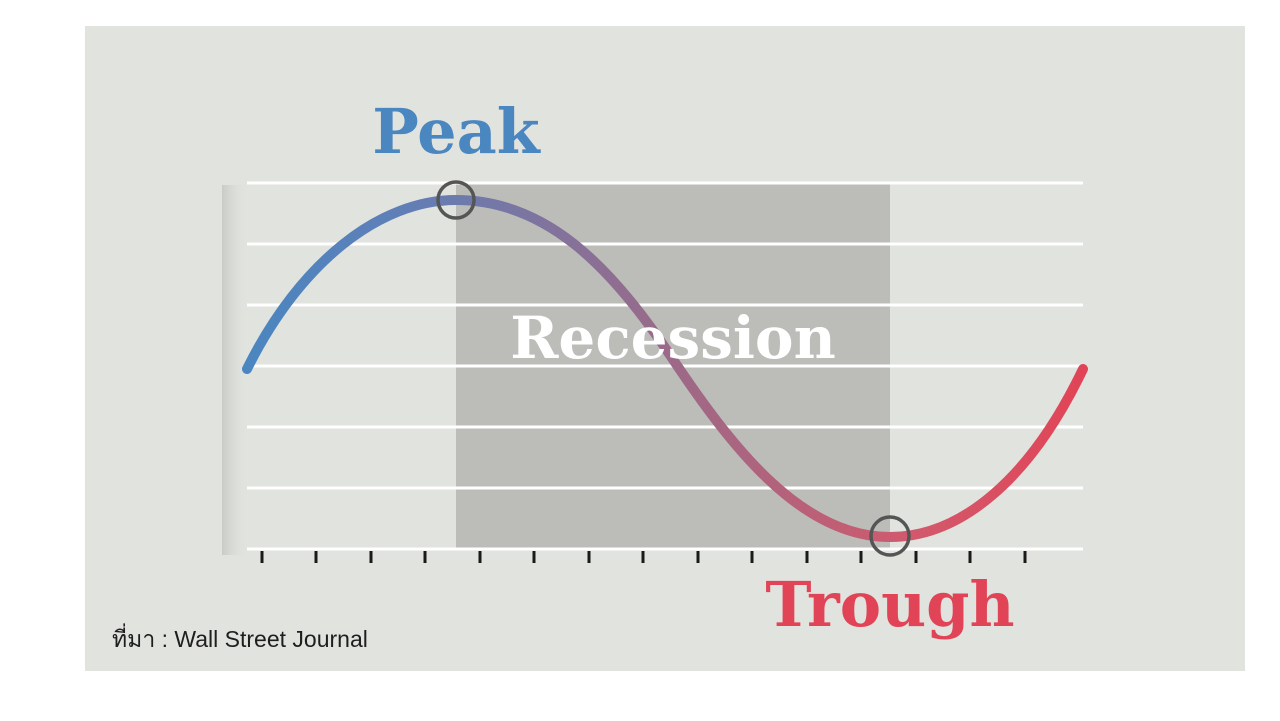 The width and height of the screenshot is (1280, 721). Describe the element at coordinates (456, 200) in the screenshot. I see `peak-marker` at that location.